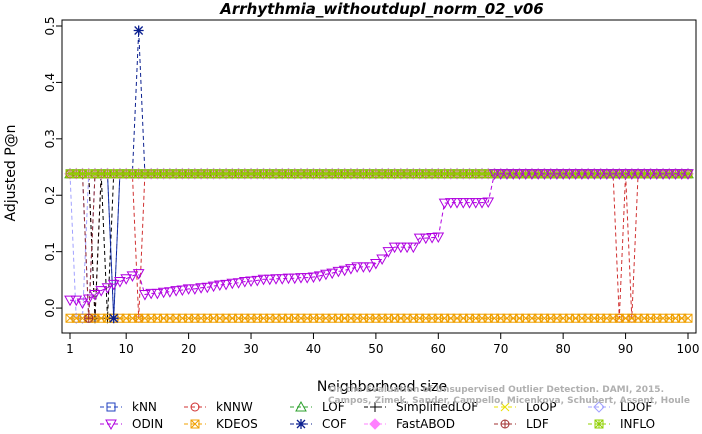 The height and width of the screenshot is (434, 702). I want to click on data-point-ldf, so click(89, 318).